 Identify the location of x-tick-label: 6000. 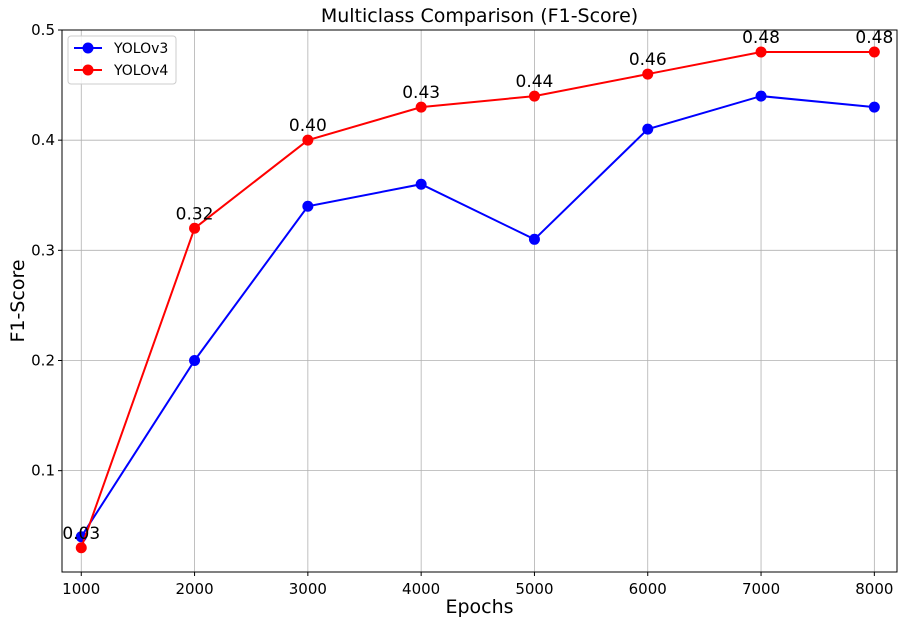
(648, 589).